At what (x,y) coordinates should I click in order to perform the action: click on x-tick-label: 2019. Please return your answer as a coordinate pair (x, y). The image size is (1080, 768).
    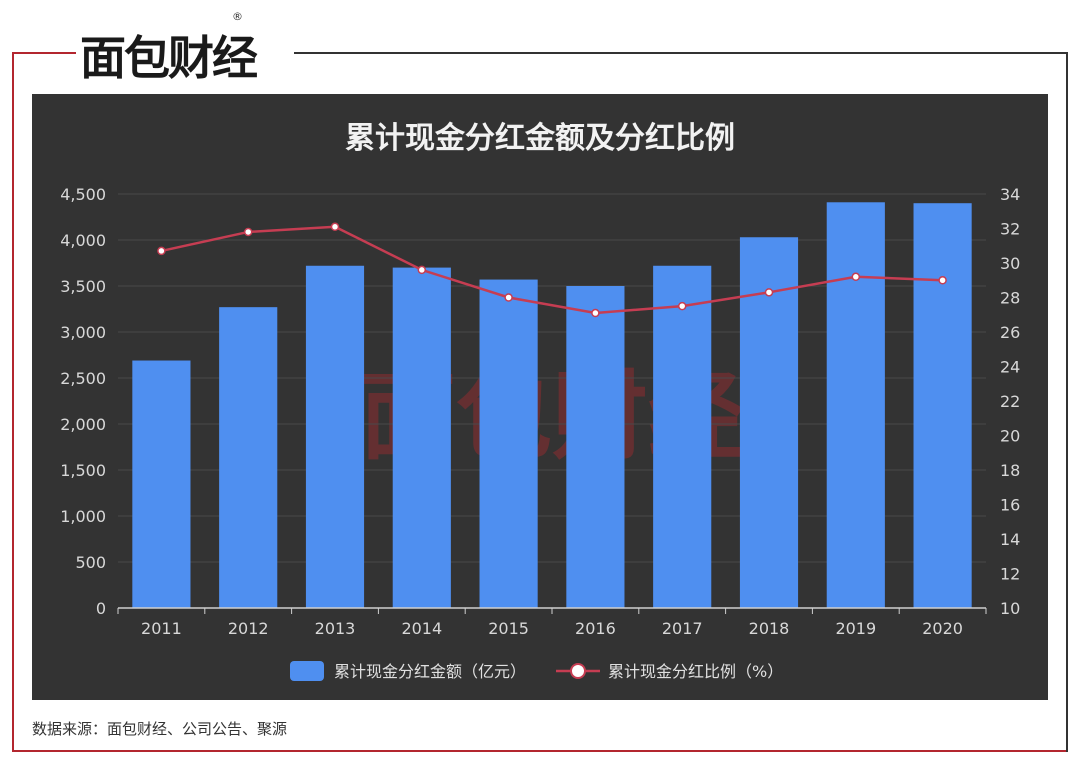
    Looking at the image, I should click on (855, 628).